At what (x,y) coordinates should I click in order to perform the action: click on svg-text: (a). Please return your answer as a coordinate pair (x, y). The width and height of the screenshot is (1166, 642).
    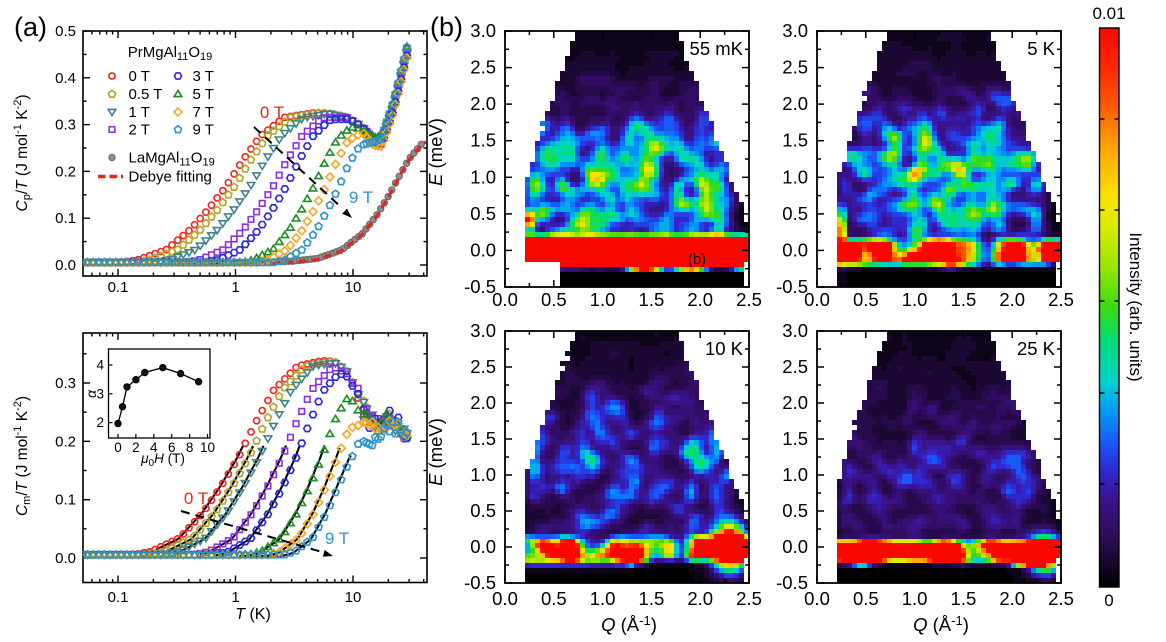
    Looking at the image, I should click on (30, 27).